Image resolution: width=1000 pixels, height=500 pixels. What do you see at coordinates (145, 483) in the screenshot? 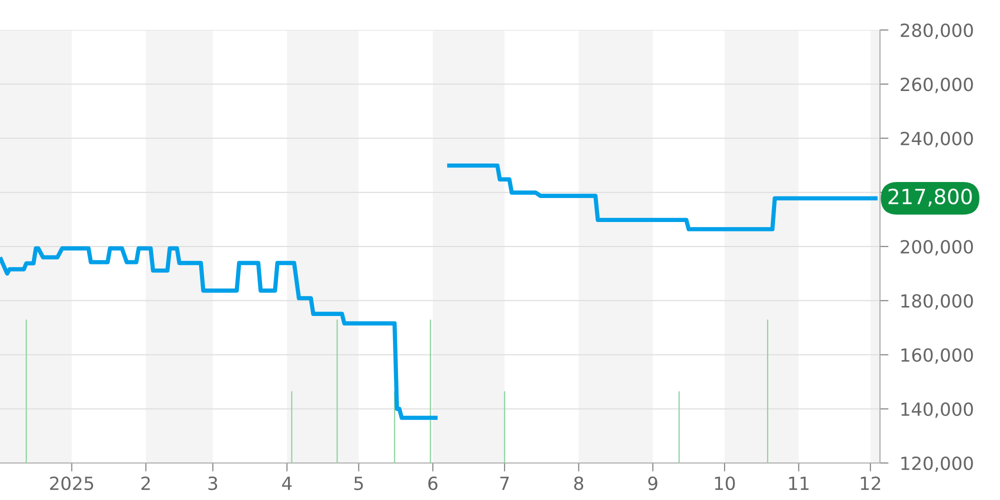
I see `x-tick-label: 2` at bounding box center [145, 483].